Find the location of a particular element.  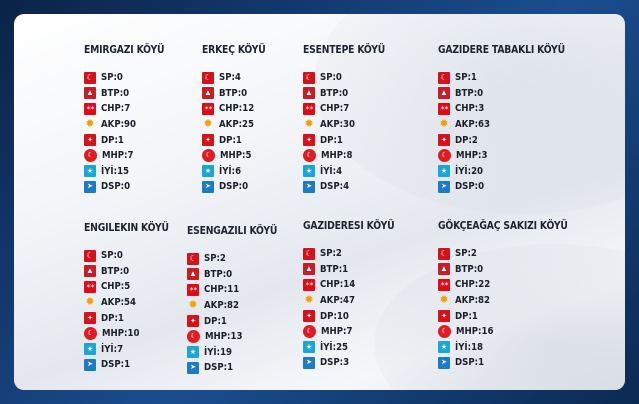

party-row: ☾ MHP:13 is located at coordinates (238, 337).